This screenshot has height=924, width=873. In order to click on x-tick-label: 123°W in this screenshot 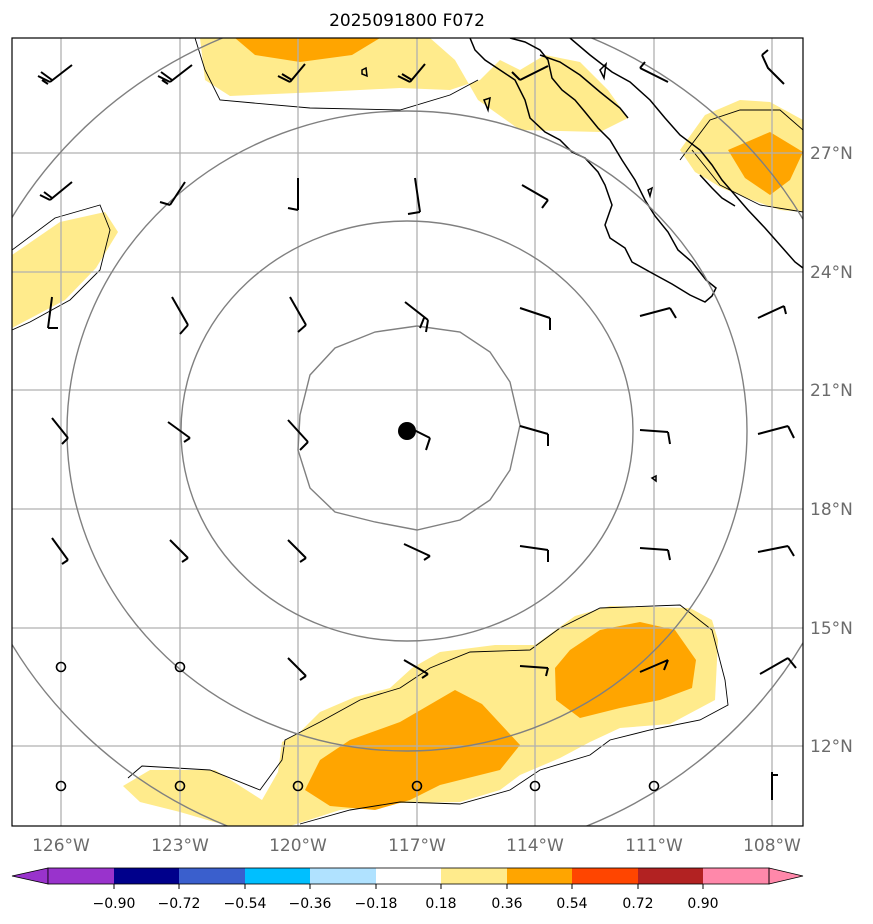, I will do `click(180, 846)`.